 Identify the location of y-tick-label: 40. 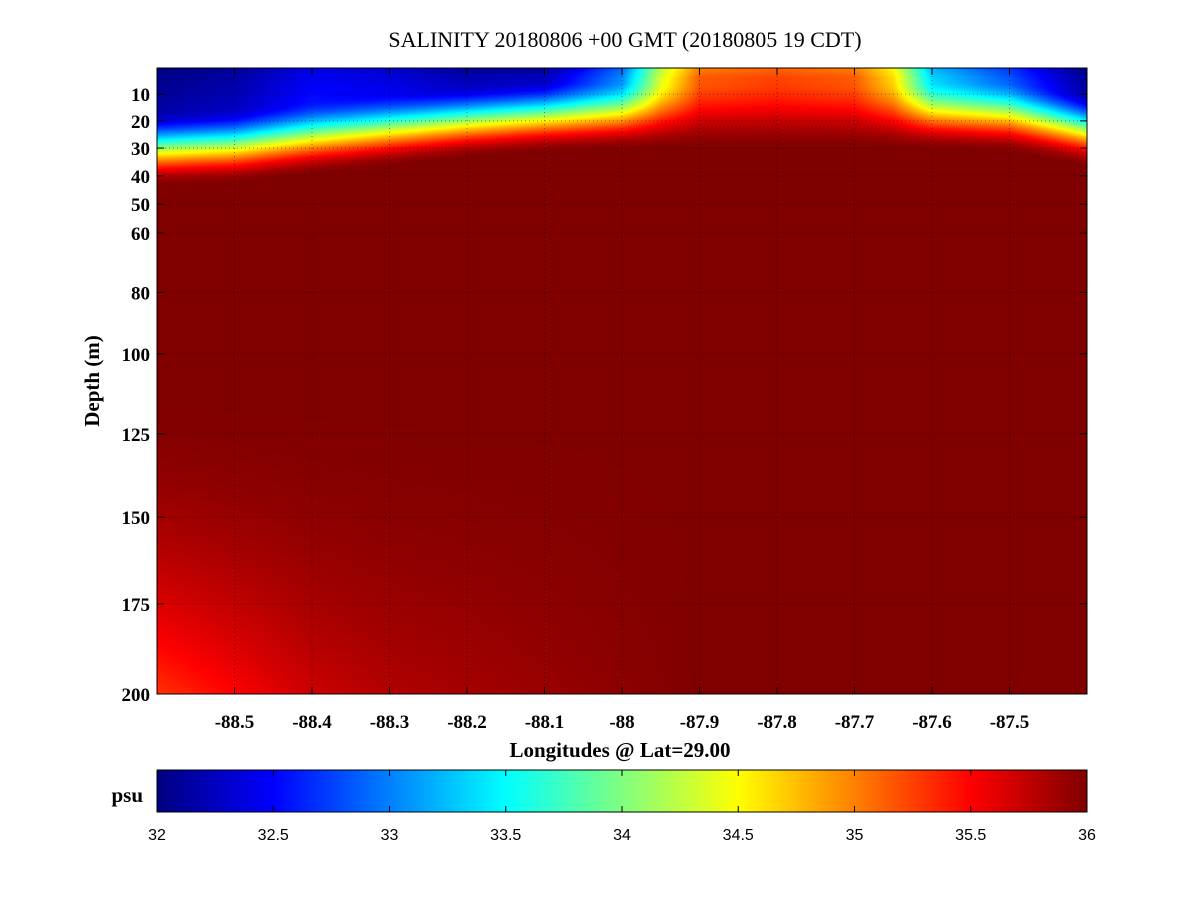
(140, 177).